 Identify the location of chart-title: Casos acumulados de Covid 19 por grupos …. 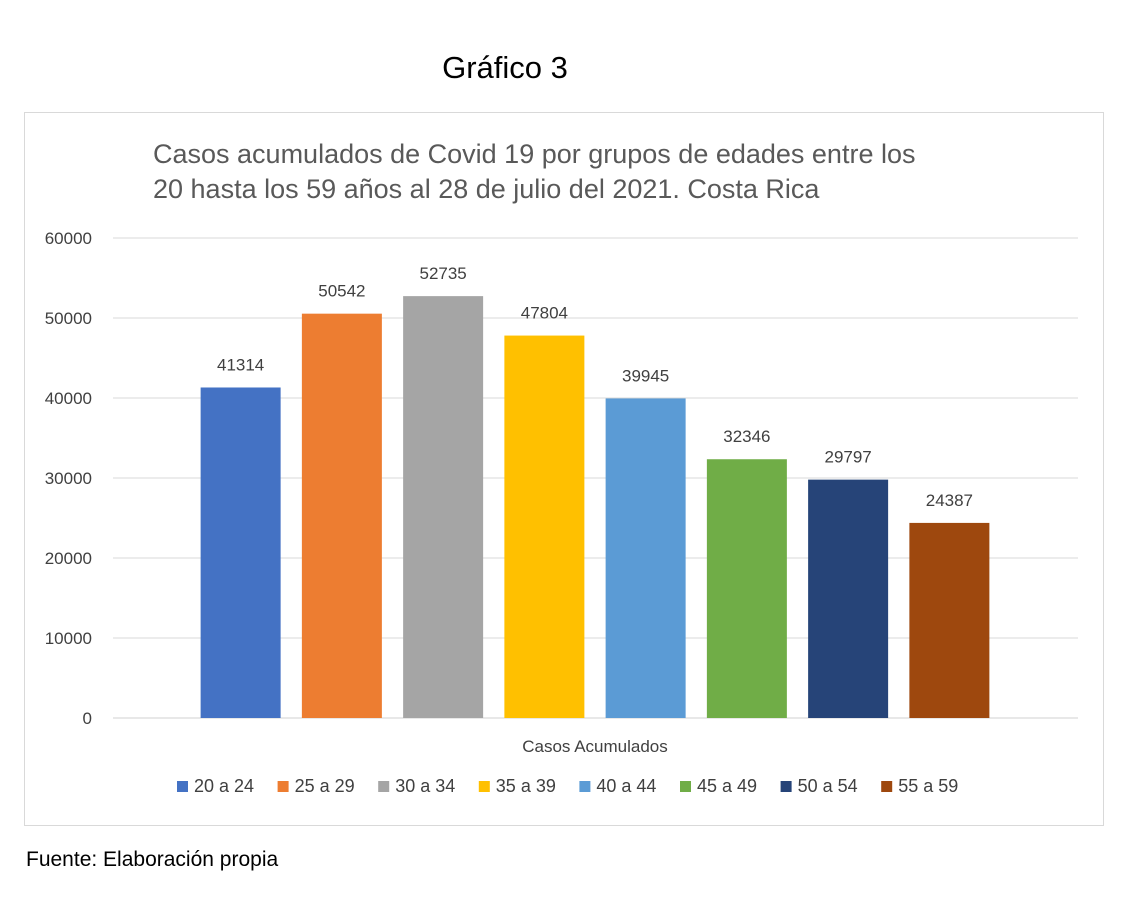
(534, 171).